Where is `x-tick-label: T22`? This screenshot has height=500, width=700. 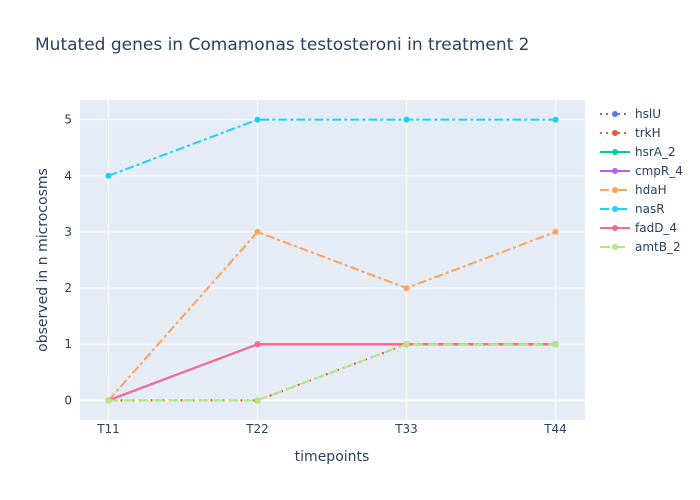 x-tick-label: T22 is located at coordinates (257, 429).